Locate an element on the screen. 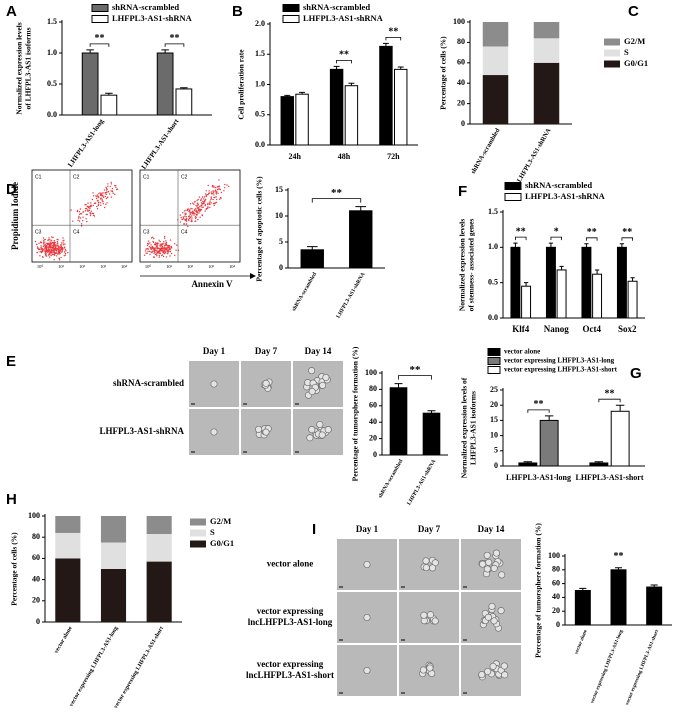 The height and width of the screenshot is (716, 685). y-tick-label: 1.5 is located at coordinates (52, 21).